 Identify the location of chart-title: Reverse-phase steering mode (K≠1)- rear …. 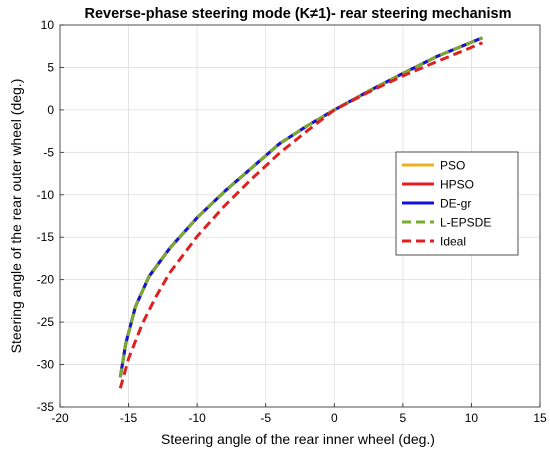
(297, 14).